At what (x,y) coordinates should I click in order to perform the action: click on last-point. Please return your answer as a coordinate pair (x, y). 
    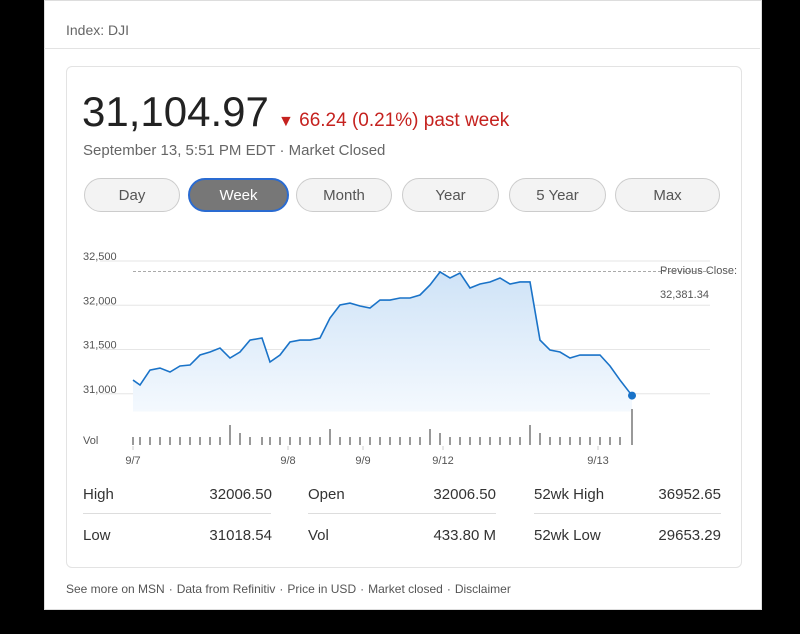
    Looking at the image, I should click on (632, 395).